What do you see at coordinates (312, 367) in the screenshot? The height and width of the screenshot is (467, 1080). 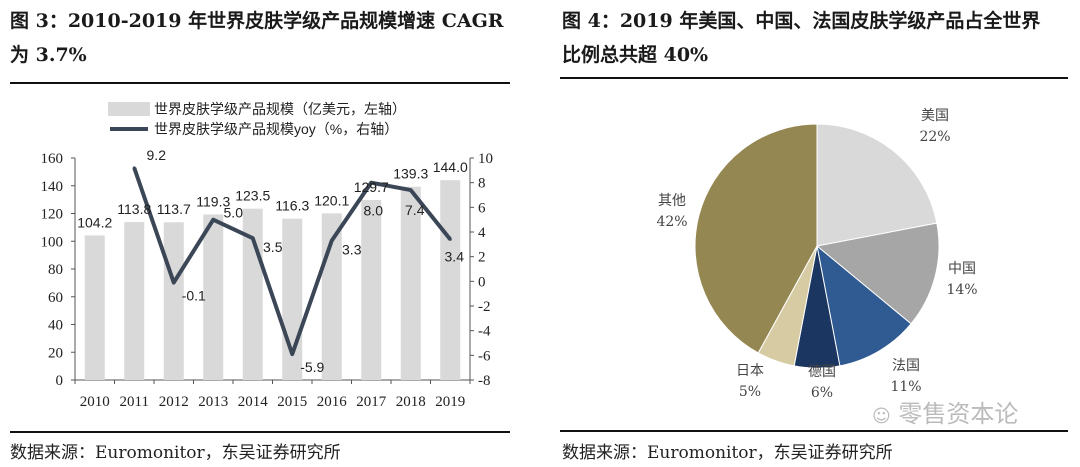 I see `line-data-label: -5.9` at bounding box center [312, 367].